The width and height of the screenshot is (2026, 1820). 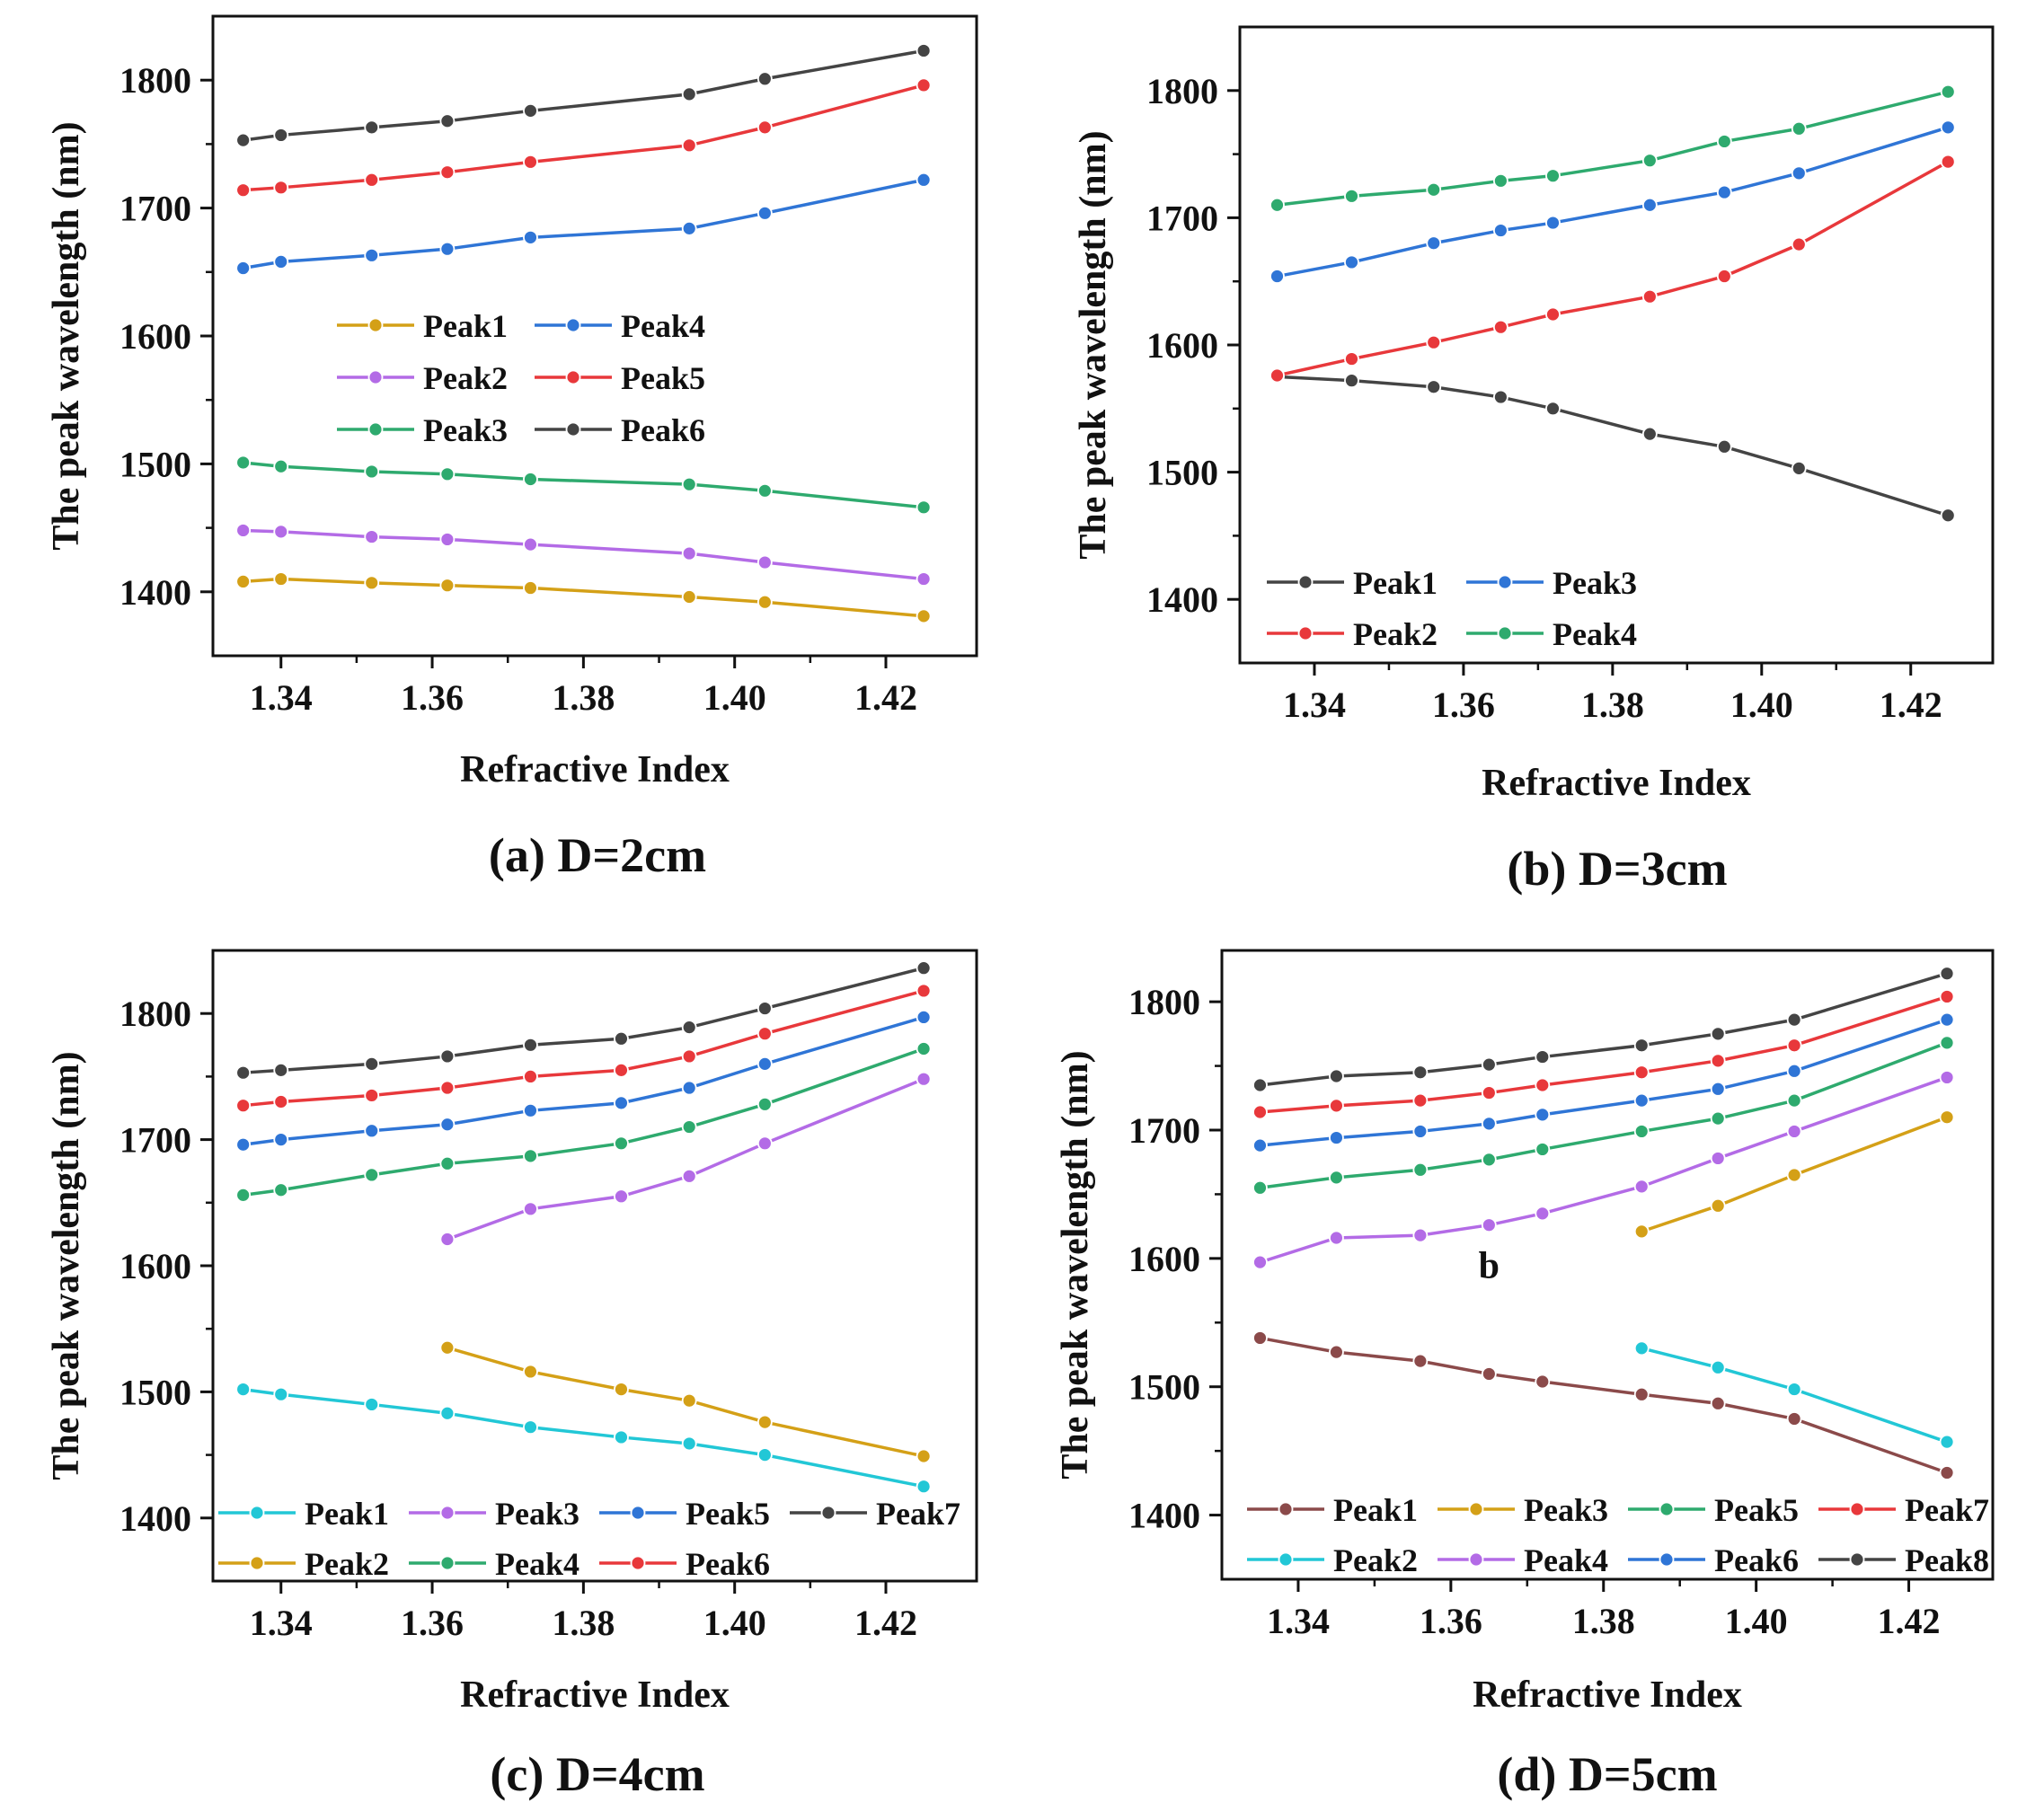 What do you see at coordinates (1375, 1510) in the screenshot?
I see `legend-label: Peak1` at bounding box center [1375, 1510].